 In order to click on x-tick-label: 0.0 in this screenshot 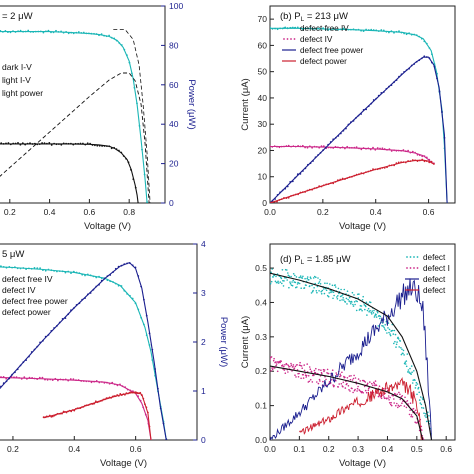, I will do `click(270, 212)`.